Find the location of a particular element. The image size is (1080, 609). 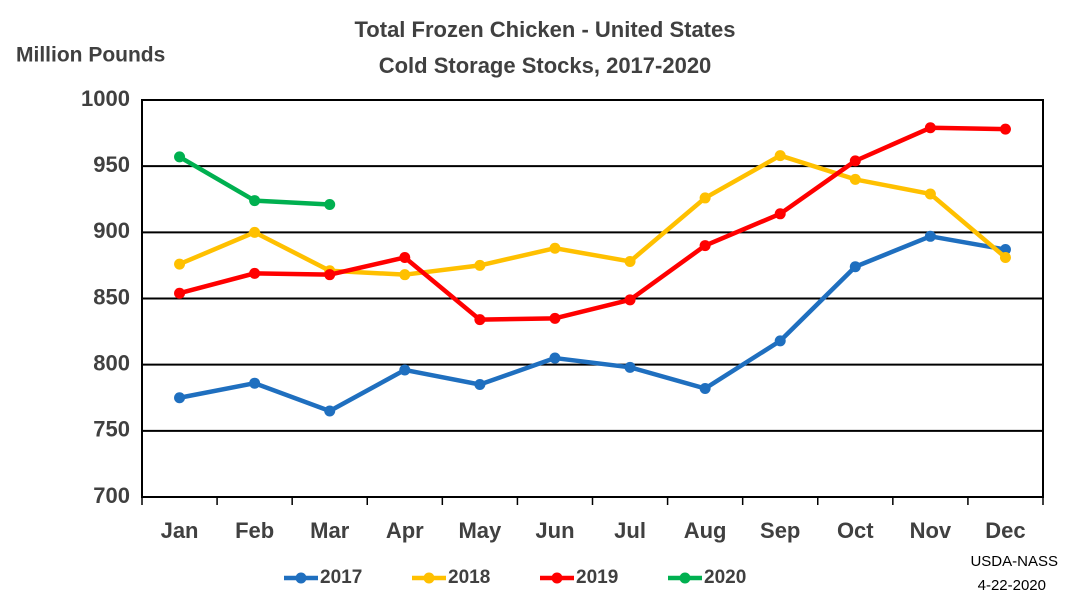

x-tick-label: Sep is located at coordinates (780, 530).